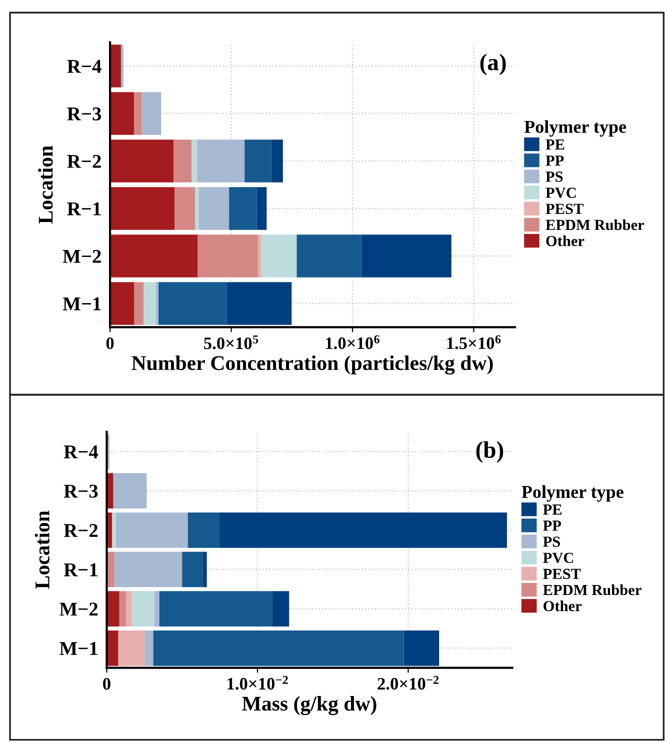 The width and height of the screenshot is (667, 742). Describe the element at coordinates (258, 683) in the screenshot. I see `x-tick-label: 1.0×10$^{−2}$` at that location.